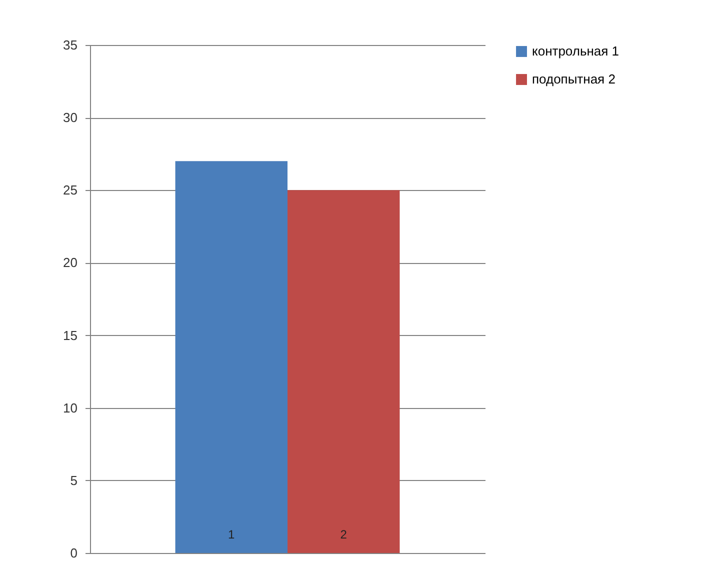 The image size is (722, 572). What do you see at coordinates (574, 79) in the screenshot?
I see `legend-label: подопытная 2` at bounding box center [574, 79].